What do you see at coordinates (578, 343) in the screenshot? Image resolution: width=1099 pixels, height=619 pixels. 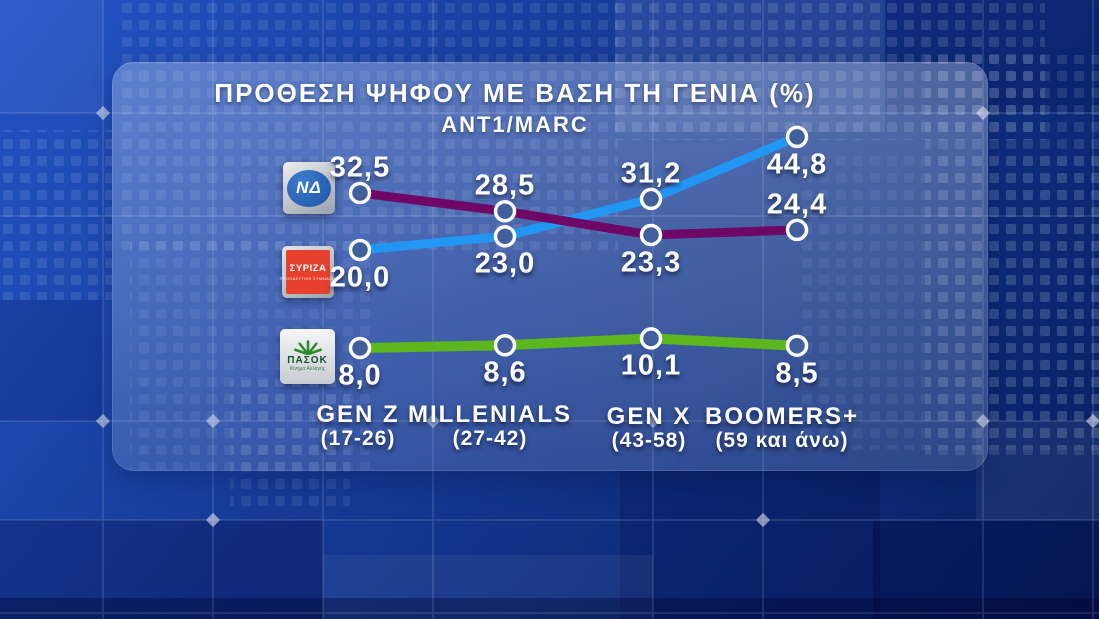 I see `series-line-ΠΑΣΟΚ` at bounding box center [578, 343].